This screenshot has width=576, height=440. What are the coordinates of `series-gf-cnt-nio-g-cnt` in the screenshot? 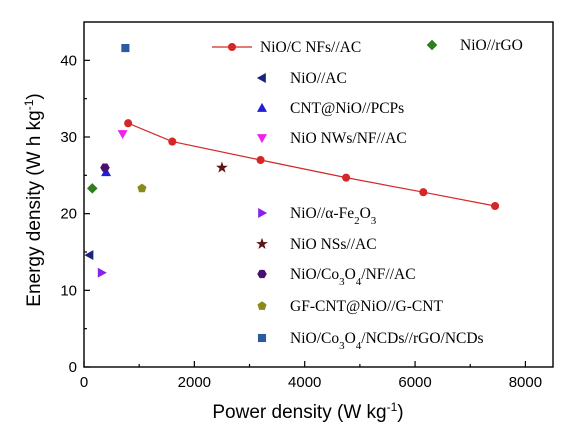 It's located at (142, 188).